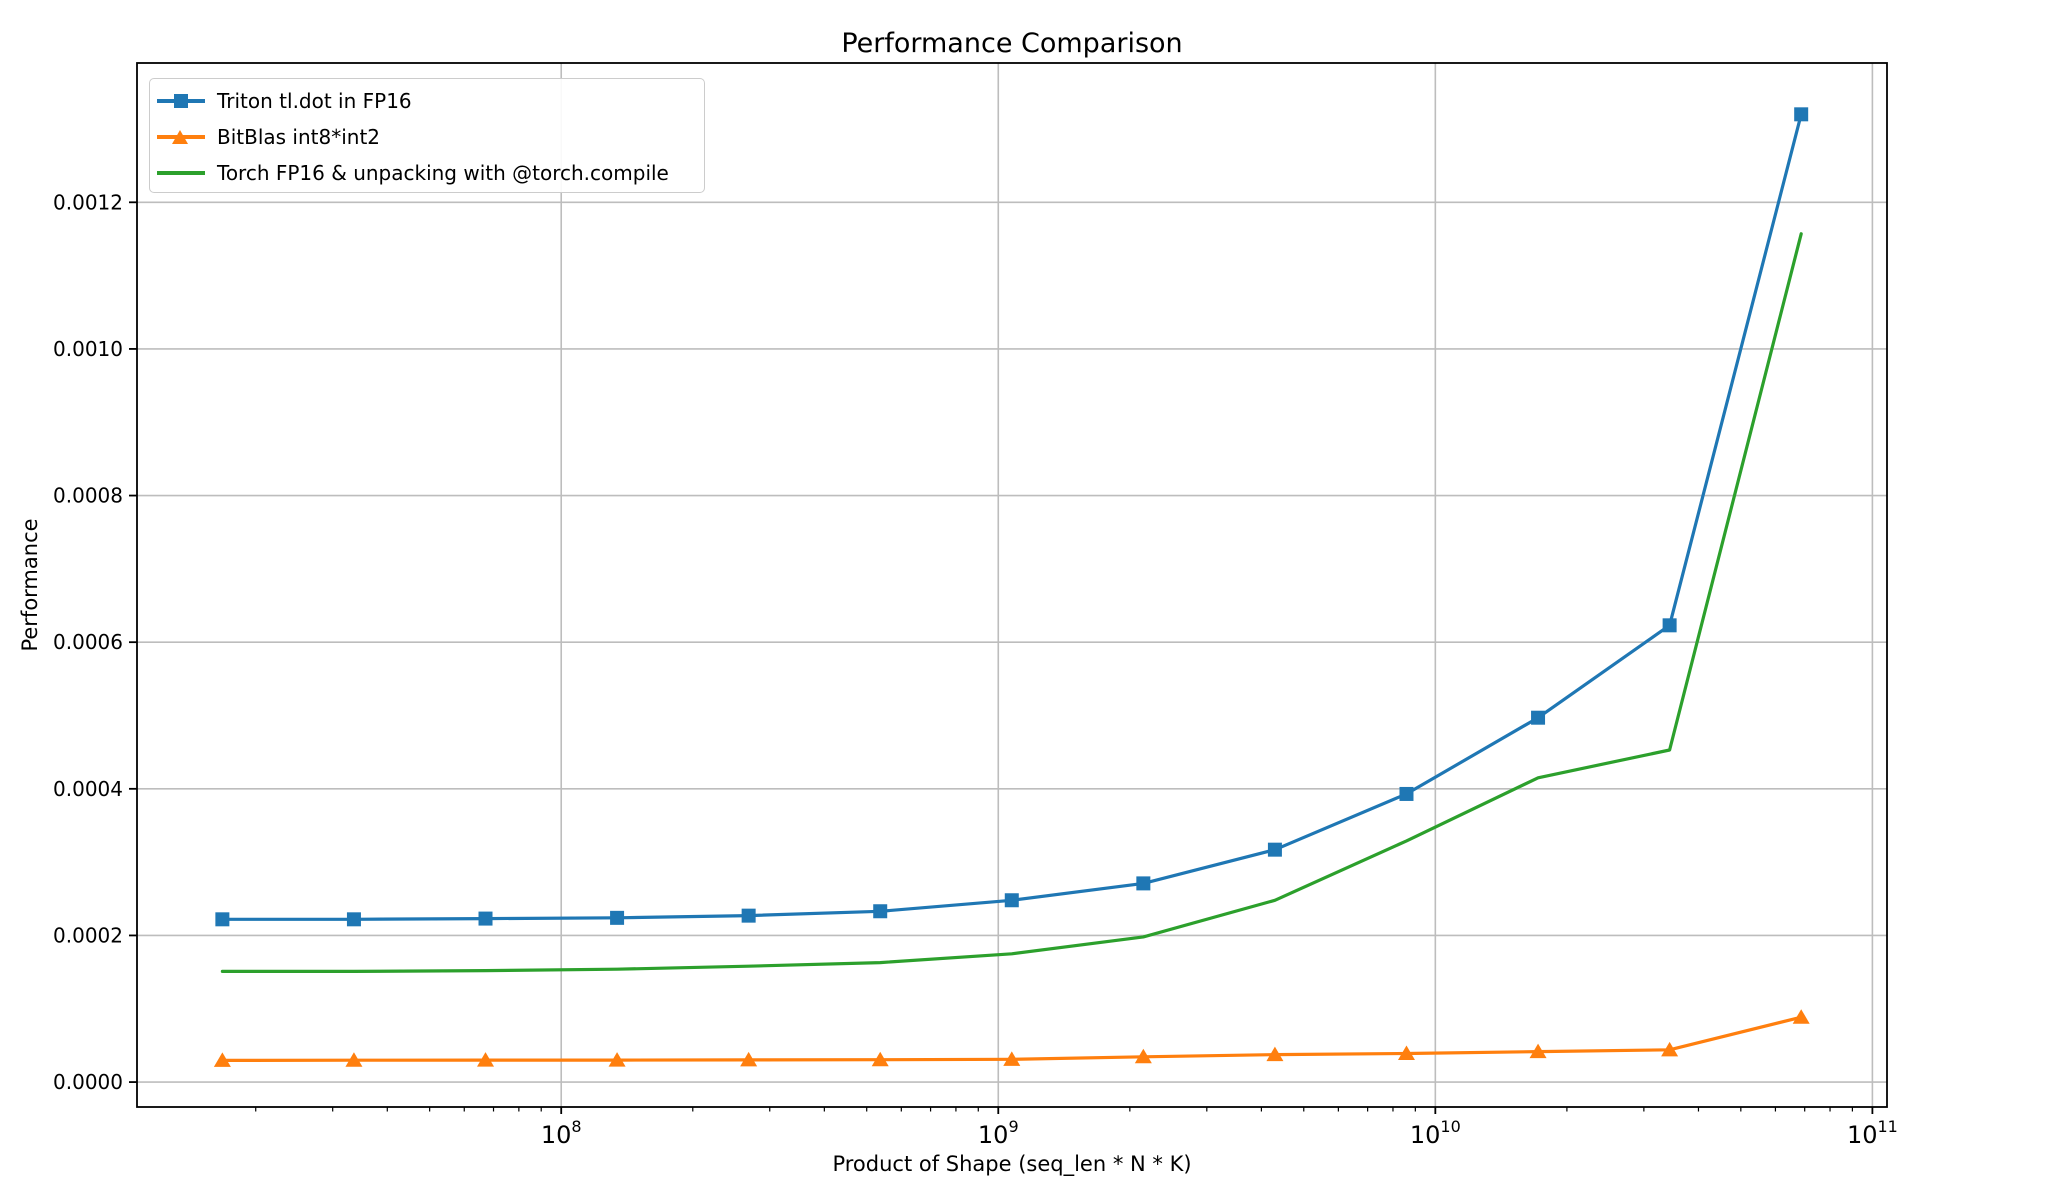  I want to click on y-tick-label: 0.0012, so click(88, 202).